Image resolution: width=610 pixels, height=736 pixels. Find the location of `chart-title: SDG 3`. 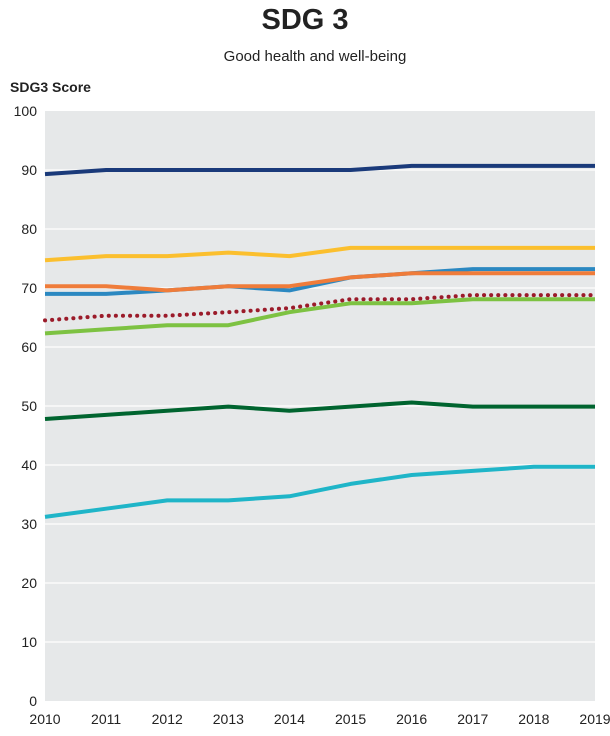

chart-title: SDG 3 is located at coordinates (305, 20).